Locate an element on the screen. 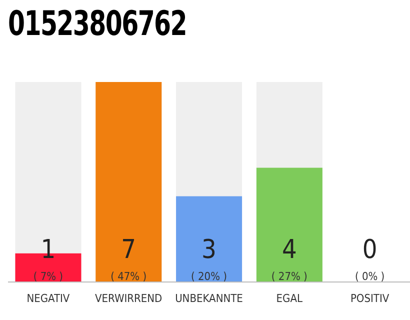 The image size is (410, 320). data-label: 7 is located at coordinates (128, 250).